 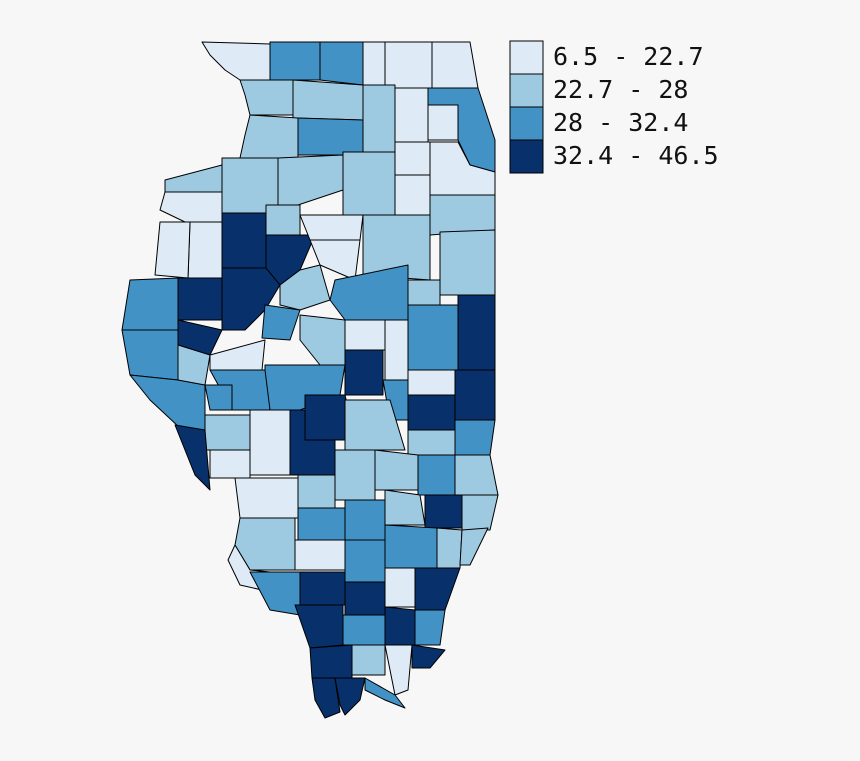 What do you see at coordinates (620, 89) in the screenshot?
I see `legend-label: 22.7 - 28` at bounding box center [620, 89].